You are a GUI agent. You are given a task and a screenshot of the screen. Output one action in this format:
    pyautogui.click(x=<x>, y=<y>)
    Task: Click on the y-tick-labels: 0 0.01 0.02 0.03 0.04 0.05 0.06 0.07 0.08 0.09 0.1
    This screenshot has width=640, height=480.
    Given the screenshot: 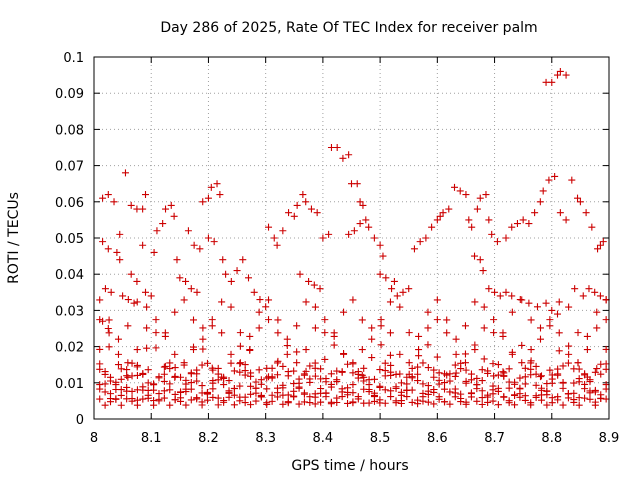 What is the action you would take?
    pyautogui.click(x=69, y=239)
    